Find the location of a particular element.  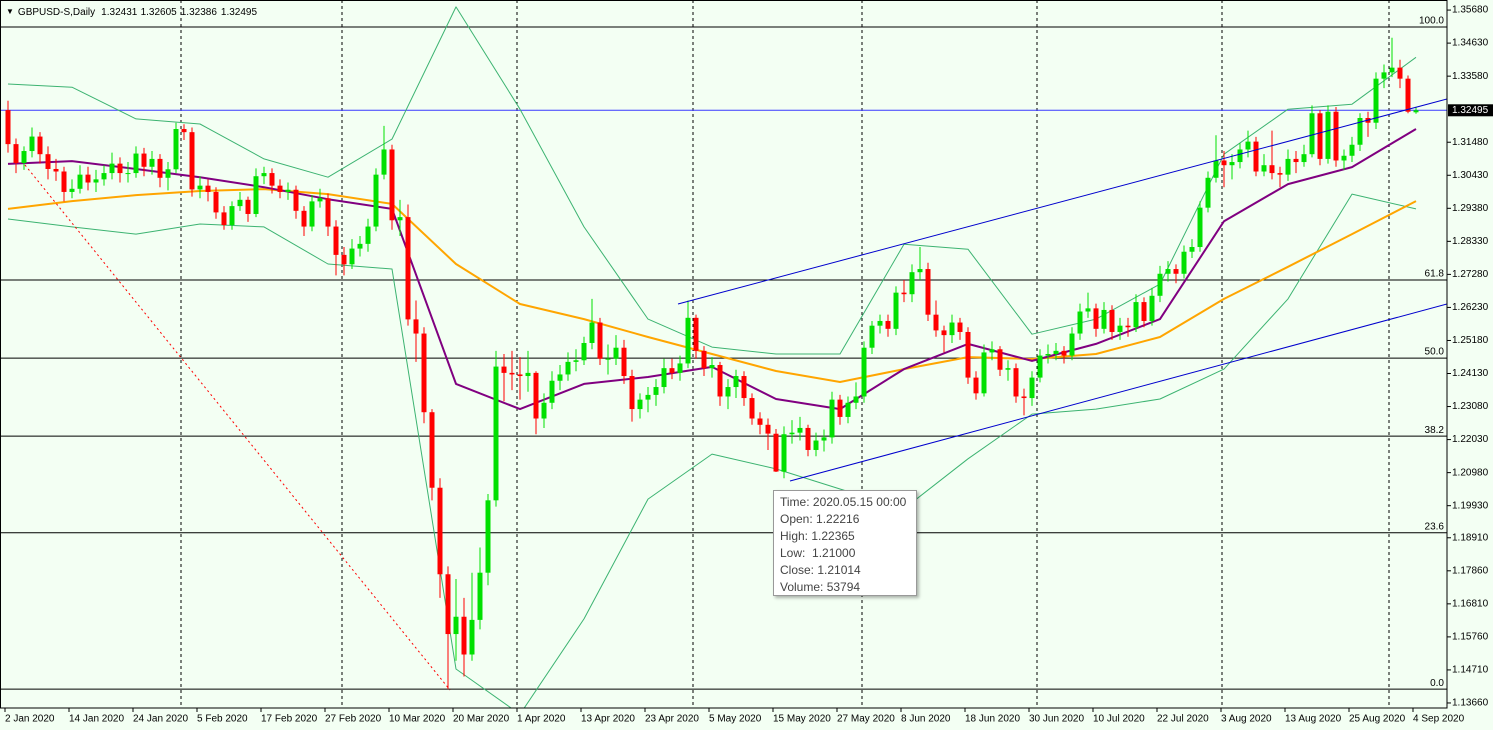

y-tick-label: 1.28330 is located at coordinates (1470, 241).